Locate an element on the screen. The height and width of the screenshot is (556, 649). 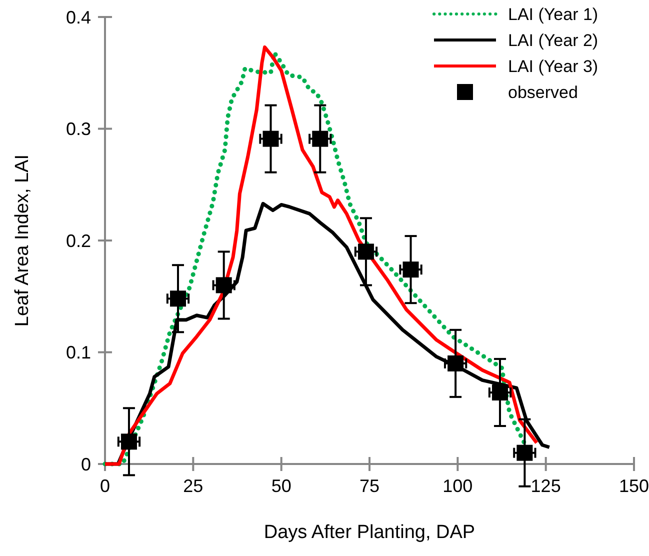
legend-label: LAI (Year 3) is located at coordinates (553, 66).